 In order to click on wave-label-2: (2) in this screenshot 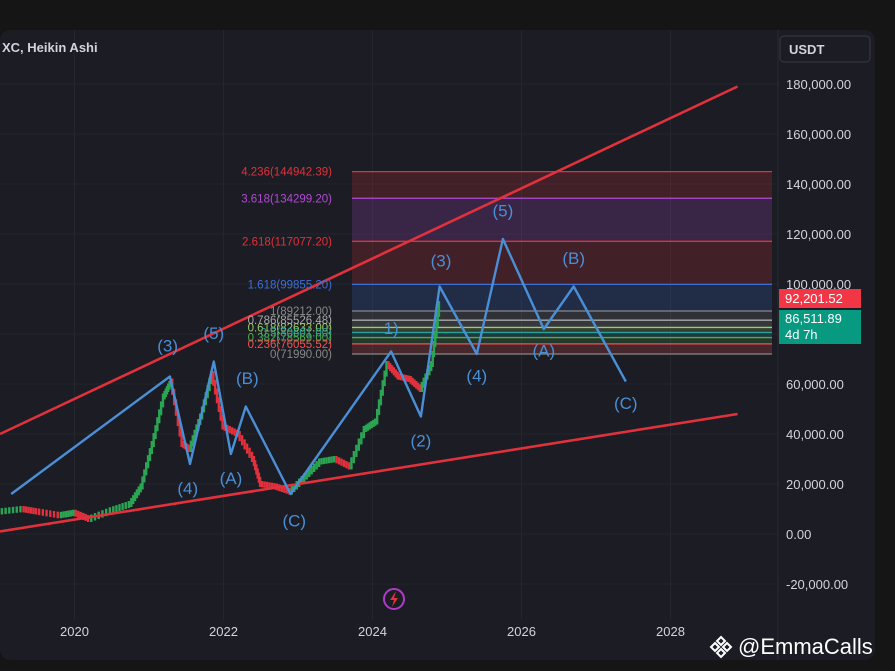, I will do `click(421, 441)`.